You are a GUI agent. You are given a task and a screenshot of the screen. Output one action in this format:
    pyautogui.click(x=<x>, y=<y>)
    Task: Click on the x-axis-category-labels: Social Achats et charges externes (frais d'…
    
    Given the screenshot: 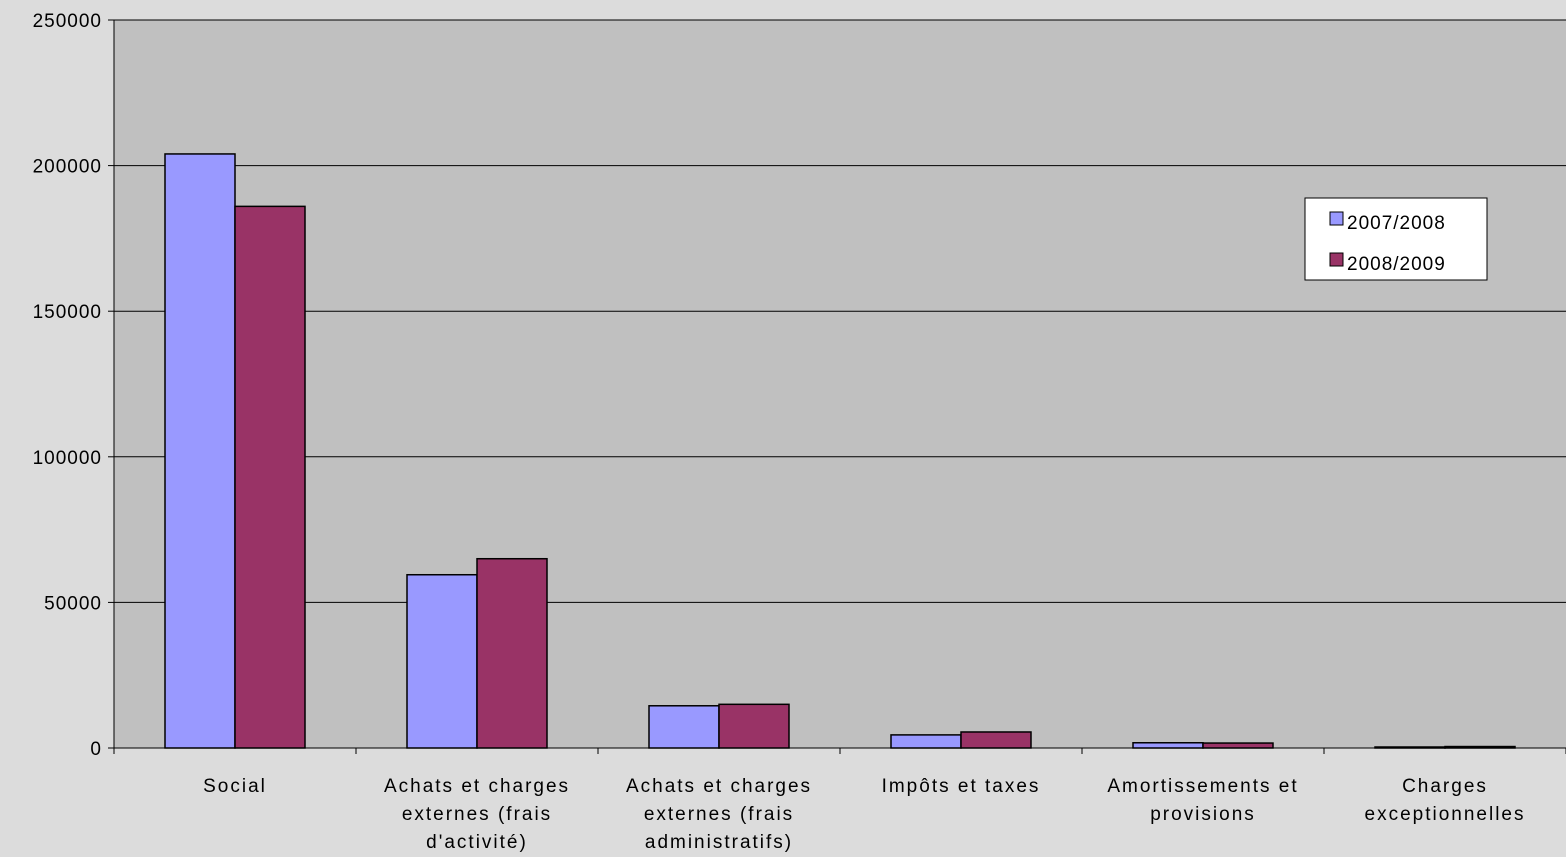 What is the action you would take?
    pyautogui.click(x=864, y=814)
    